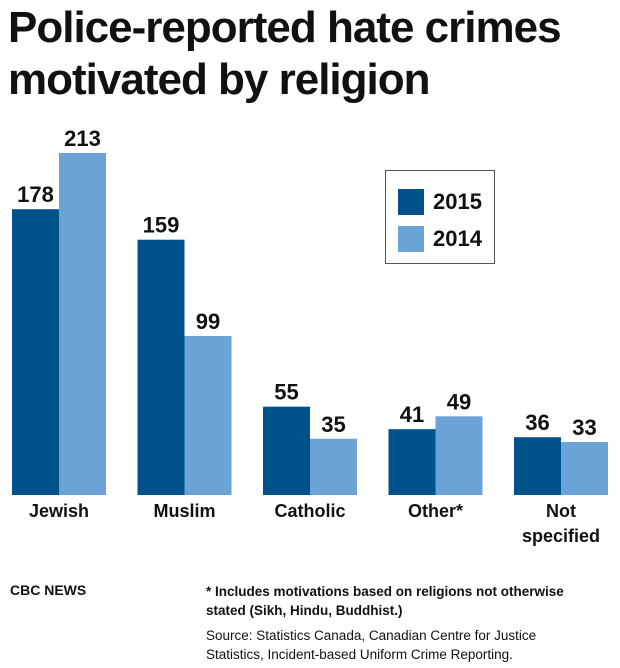 Image resolution: width=620 pixels, height=668 pixels. What do you see at coordinates (35, 352) in the screenshot?
I see `bar-jewish-2015` at bounding box center [35, 352].